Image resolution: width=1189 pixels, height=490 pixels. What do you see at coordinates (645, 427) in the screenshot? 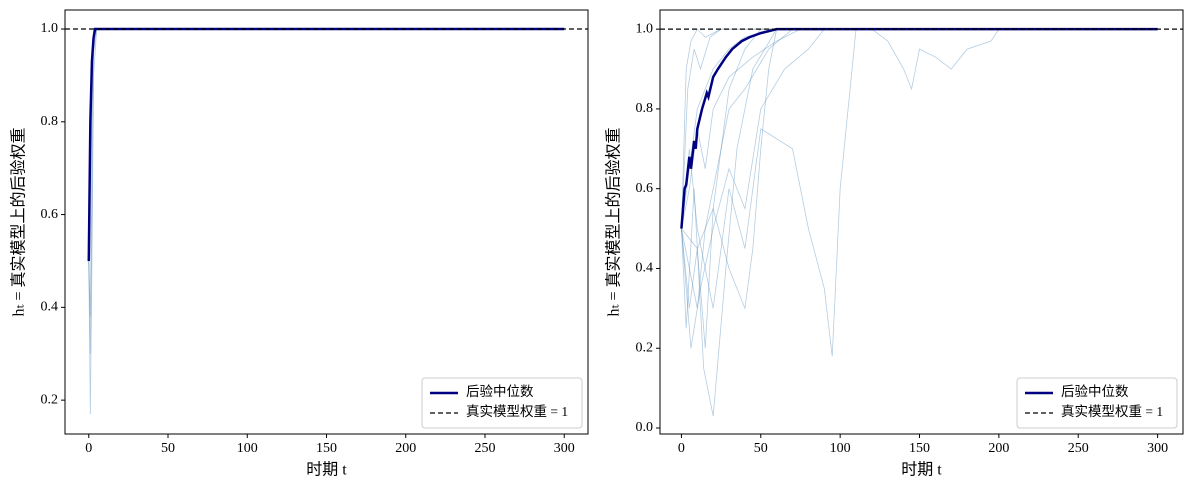
I see `y-tick-label: 0.0` at bounding box center [645, 427].